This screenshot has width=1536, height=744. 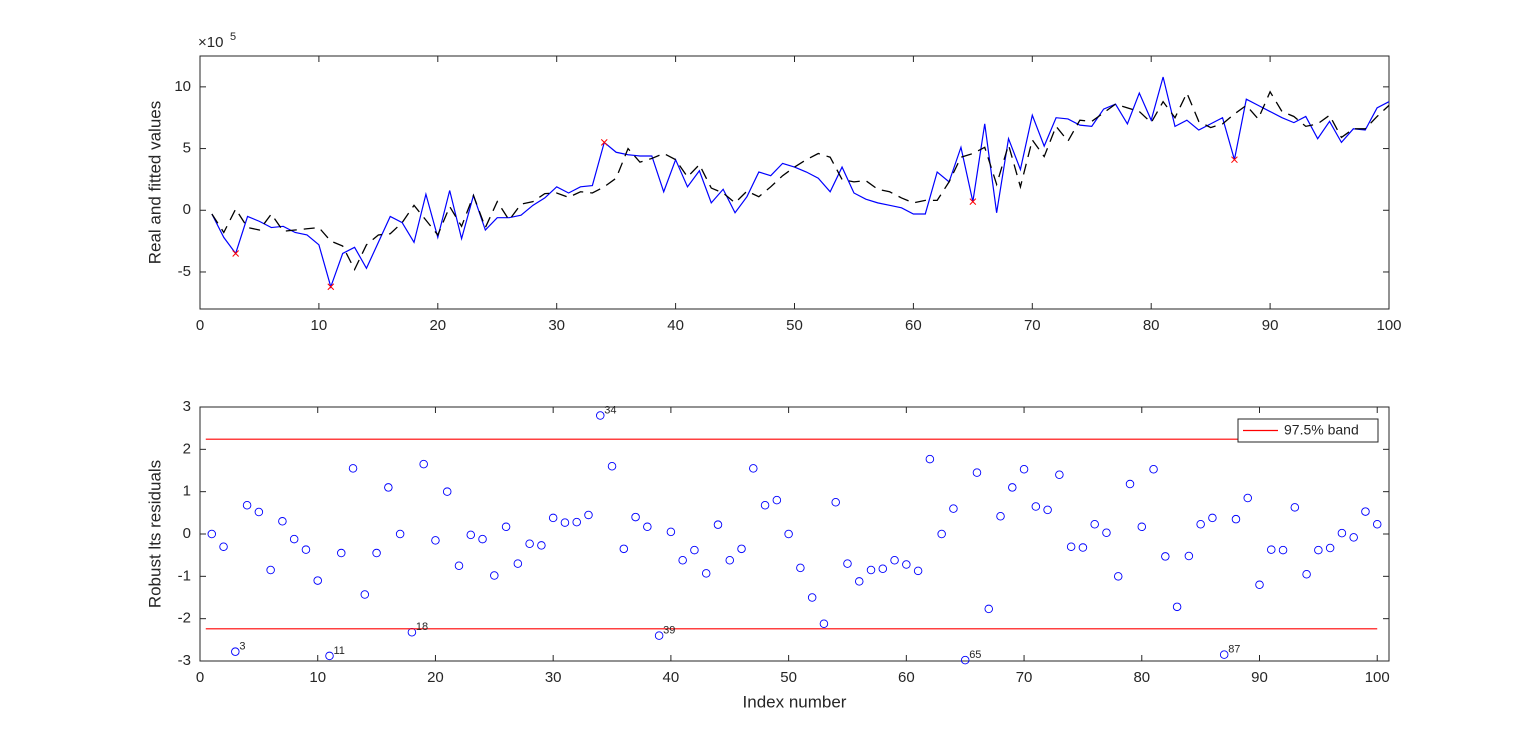 What do you see at coordinates (975, 655) in the screenshot?
I see `point-label: 65` at bounding box center [975, 655].